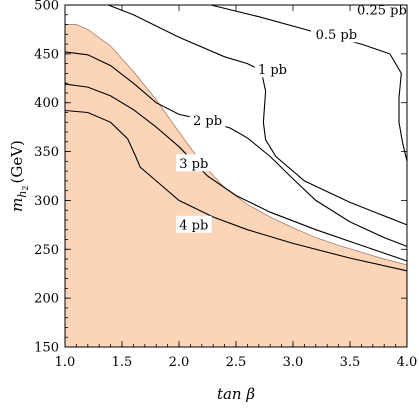  What do you see at coordinates (236, 394) in the screenshot?
I see `x-axis-label: tan β` at bounding box center [236, 394].